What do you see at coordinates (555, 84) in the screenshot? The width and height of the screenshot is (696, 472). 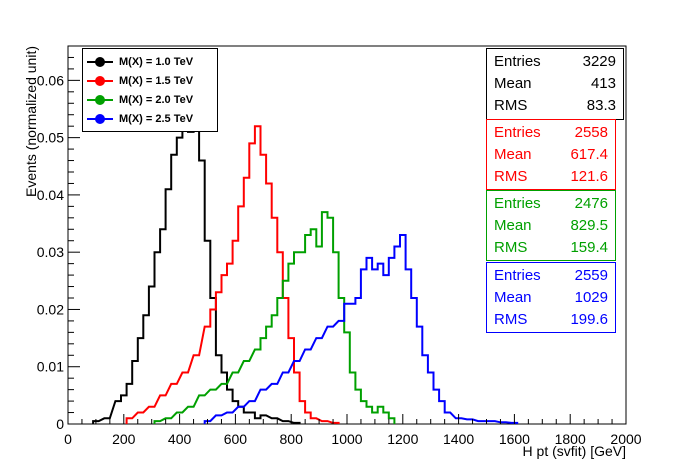 I see `stats-box: Entries 3229 Mean 413 RMS 83.3` at bounding box center [555, 84].